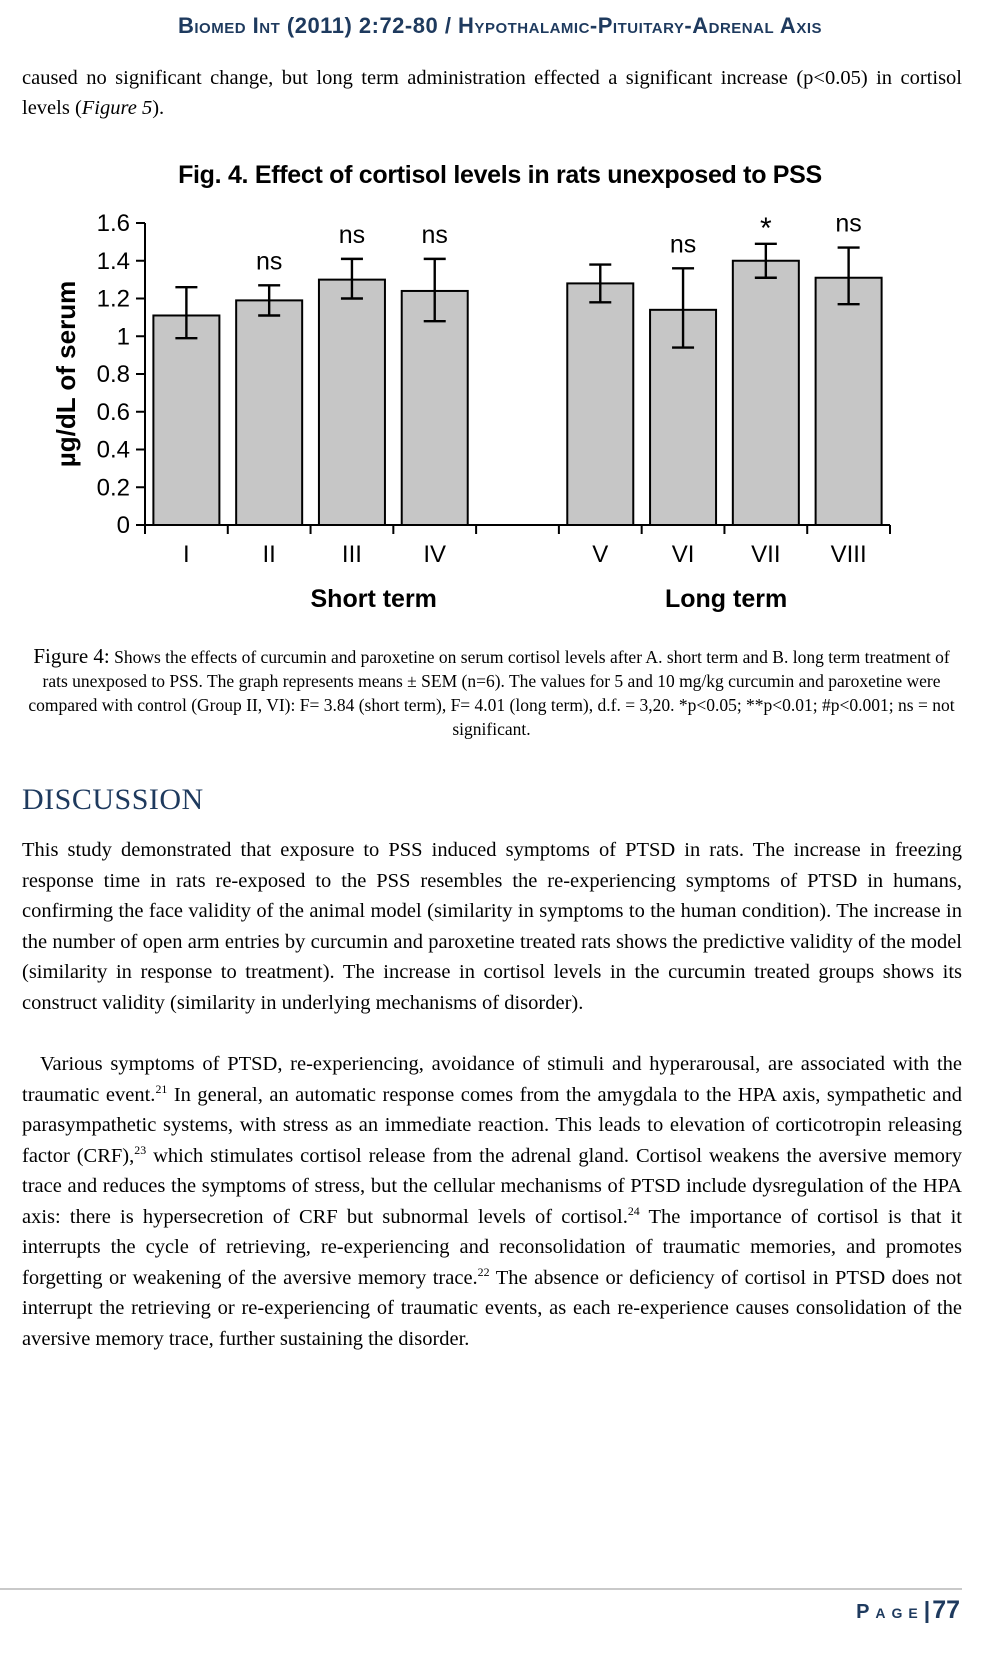 The width and height of the screenshot is (1000, 1662). Describe the element at coordinates (269, 261) in the screenshot. I see `sig-label-II: ns` at that location.